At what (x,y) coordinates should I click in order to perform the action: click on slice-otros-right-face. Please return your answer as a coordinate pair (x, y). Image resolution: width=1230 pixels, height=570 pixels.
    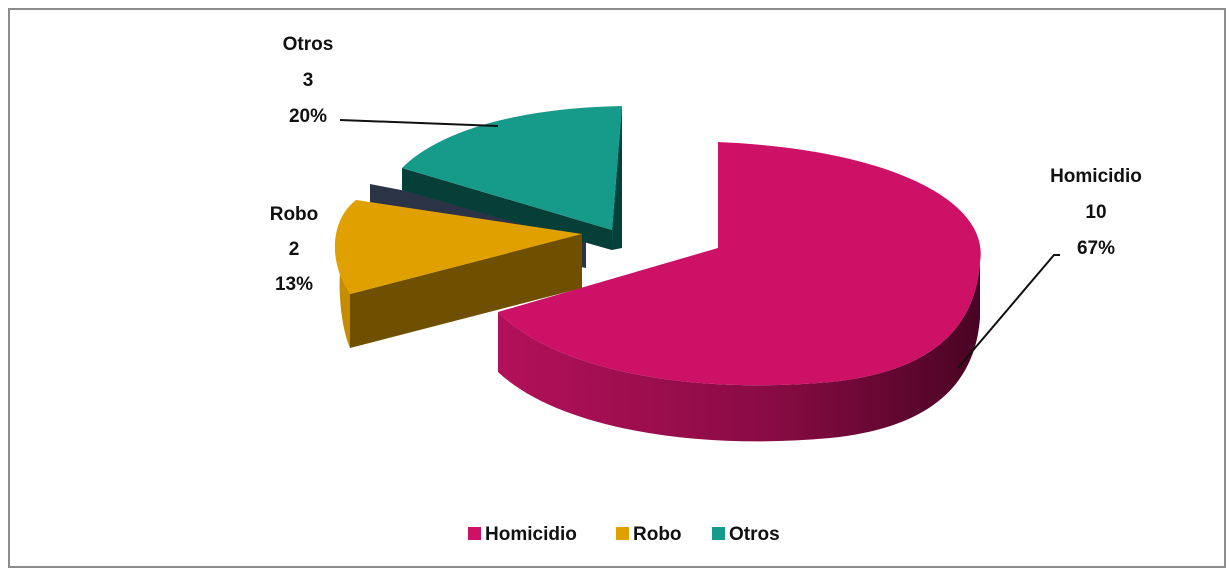
    Looking at the image, I should click on (617, 178).